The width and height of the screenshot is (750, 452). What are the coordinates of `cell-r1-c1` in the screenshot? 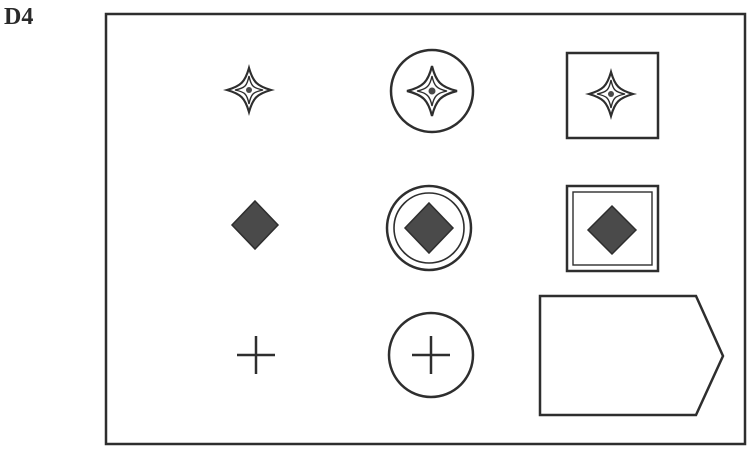 It's located at (249, 90).